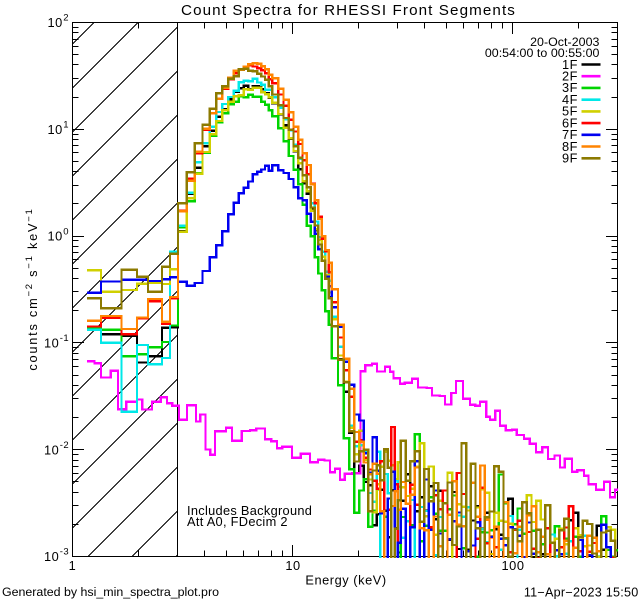 This screenshot has height=600, width=640. I want to click on svg-text: 8F, so click(570, 146).